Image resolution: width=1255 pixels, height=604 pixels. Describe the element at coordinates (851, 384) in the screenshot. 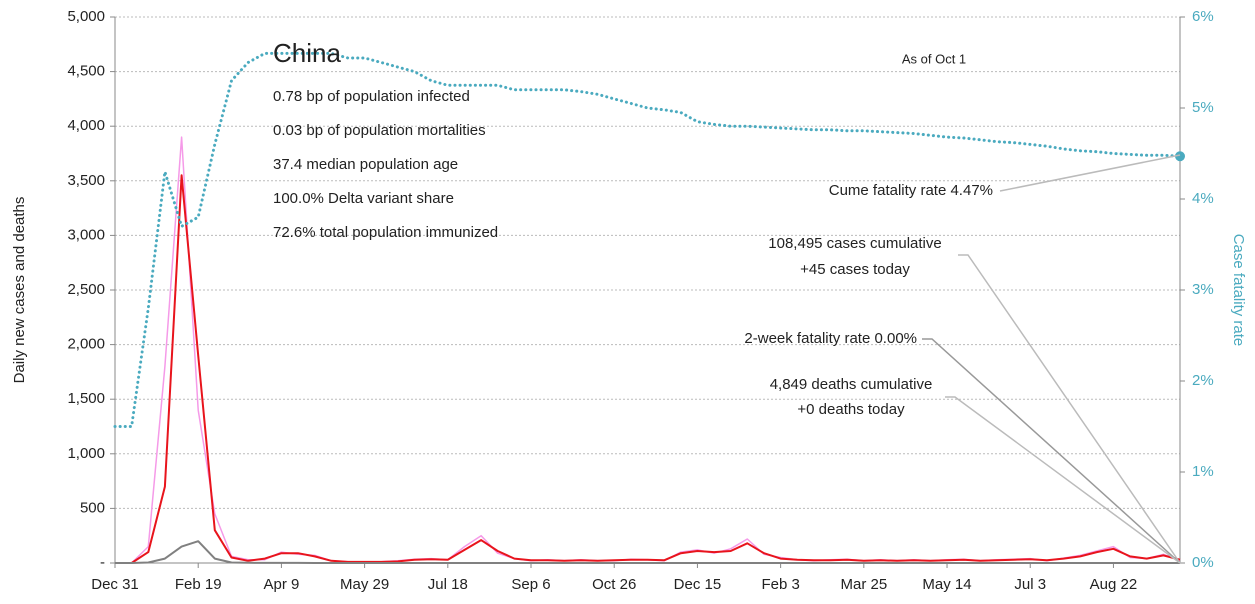

I see `annotation: 4,849 deaths cumulative` at that location.